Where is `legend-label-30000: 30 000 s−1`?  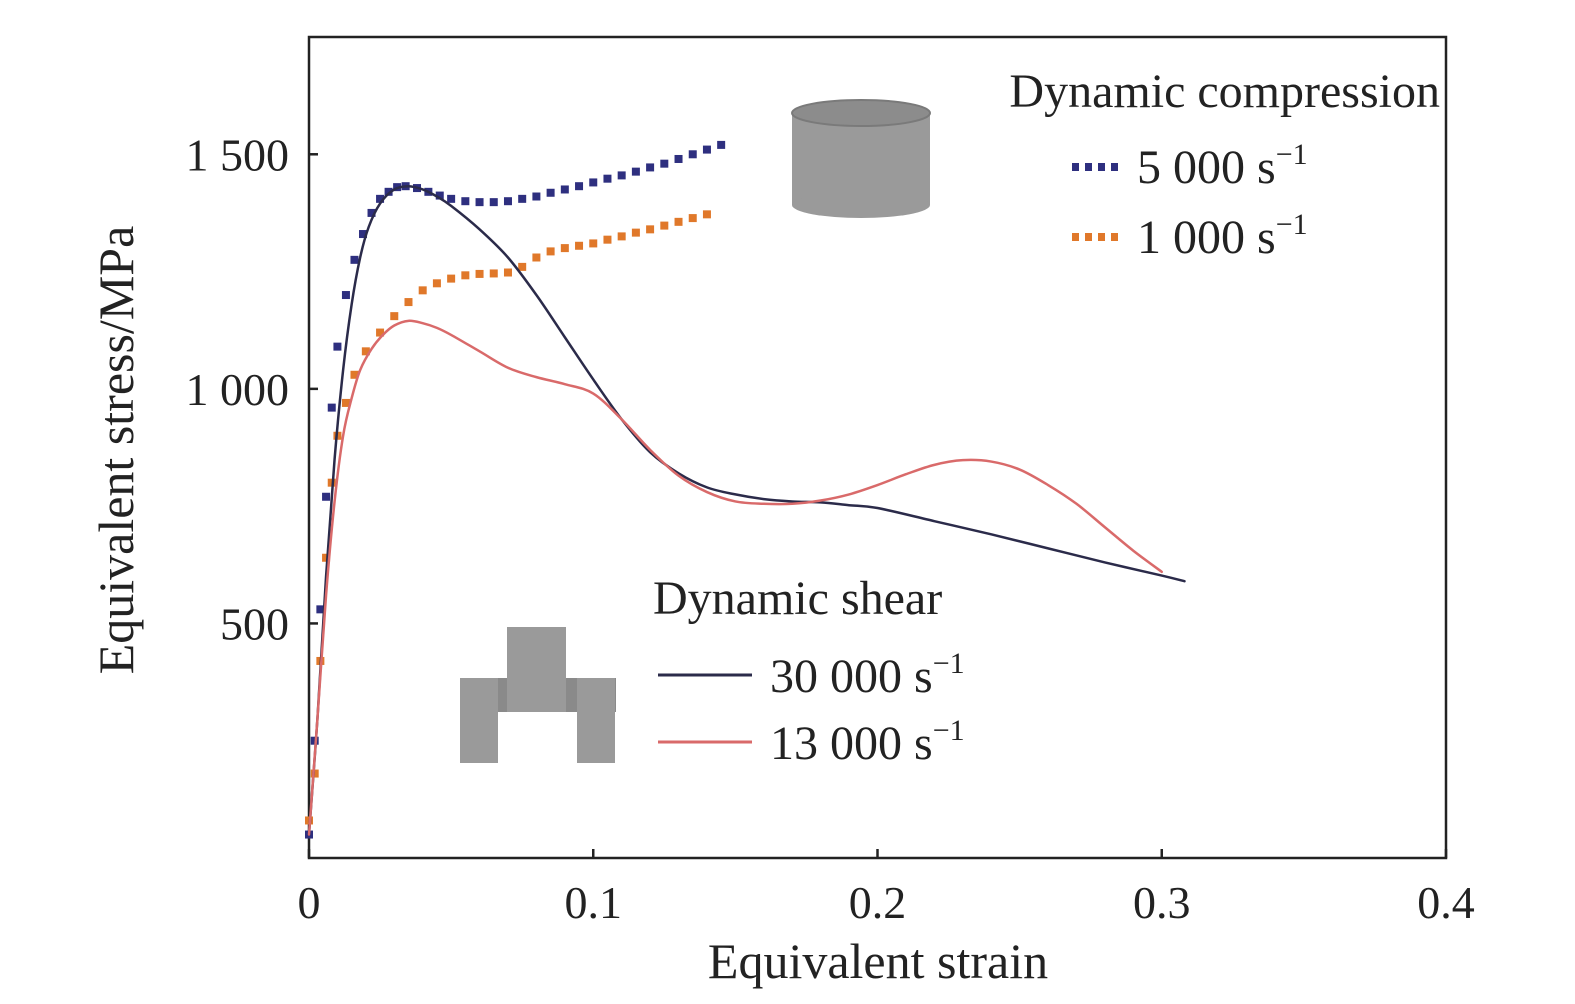 legend-label-30000: 30 000 s−1 is located at coordinates (867, 675).